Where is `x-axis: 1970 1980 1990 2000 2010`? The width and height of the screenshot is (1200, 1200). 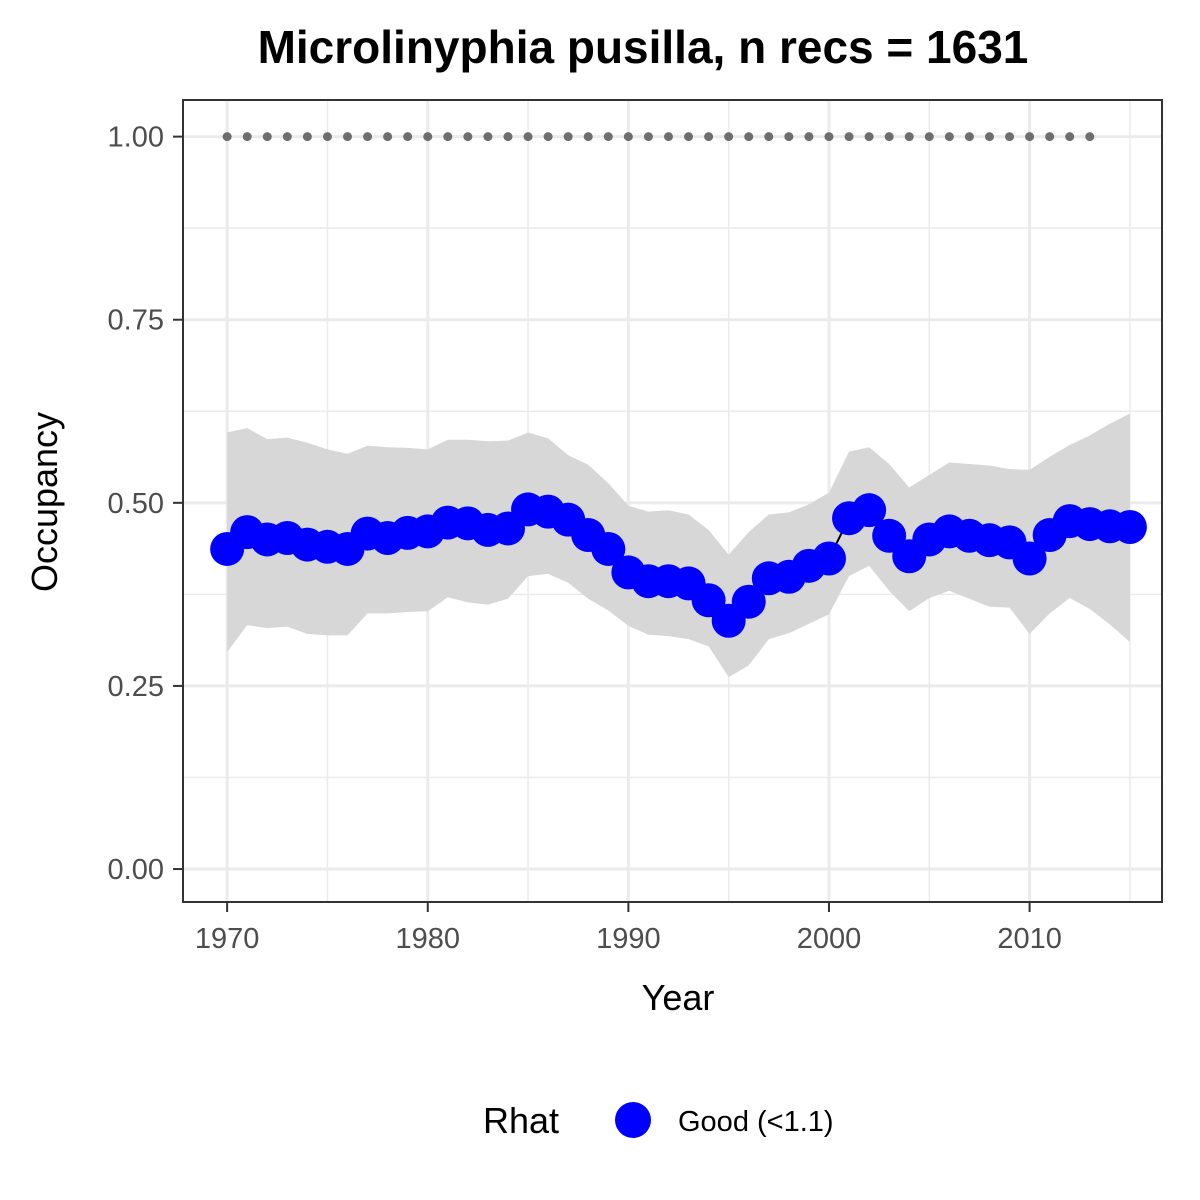 x-axis: 1970 1980 1990 2000 2010 is located at coordinates (628, 928).